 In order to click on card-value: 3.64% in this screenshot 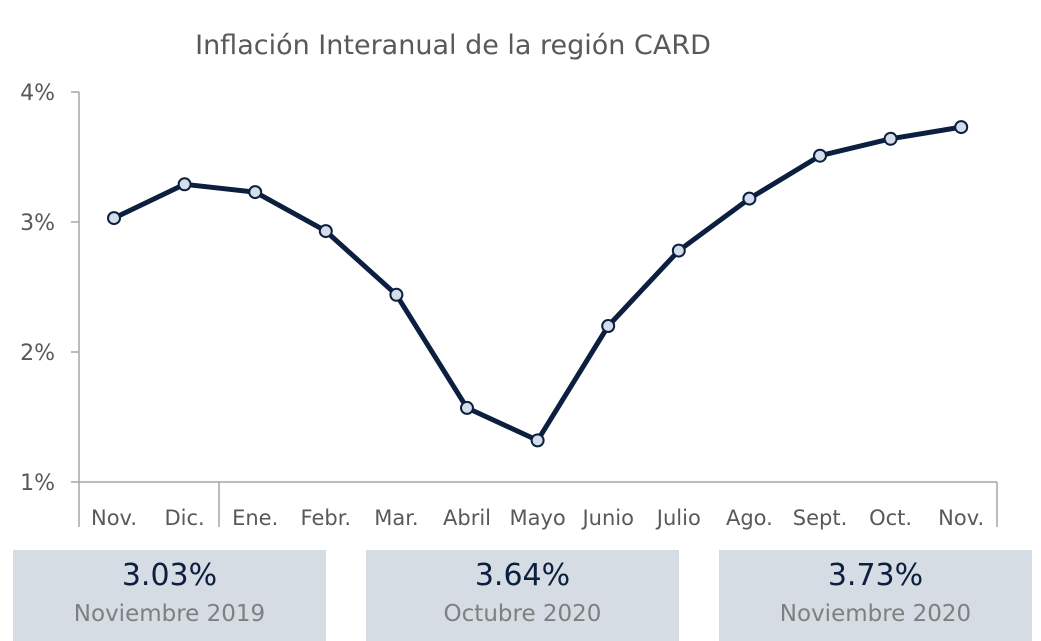, I will do `click(522, 575)`.